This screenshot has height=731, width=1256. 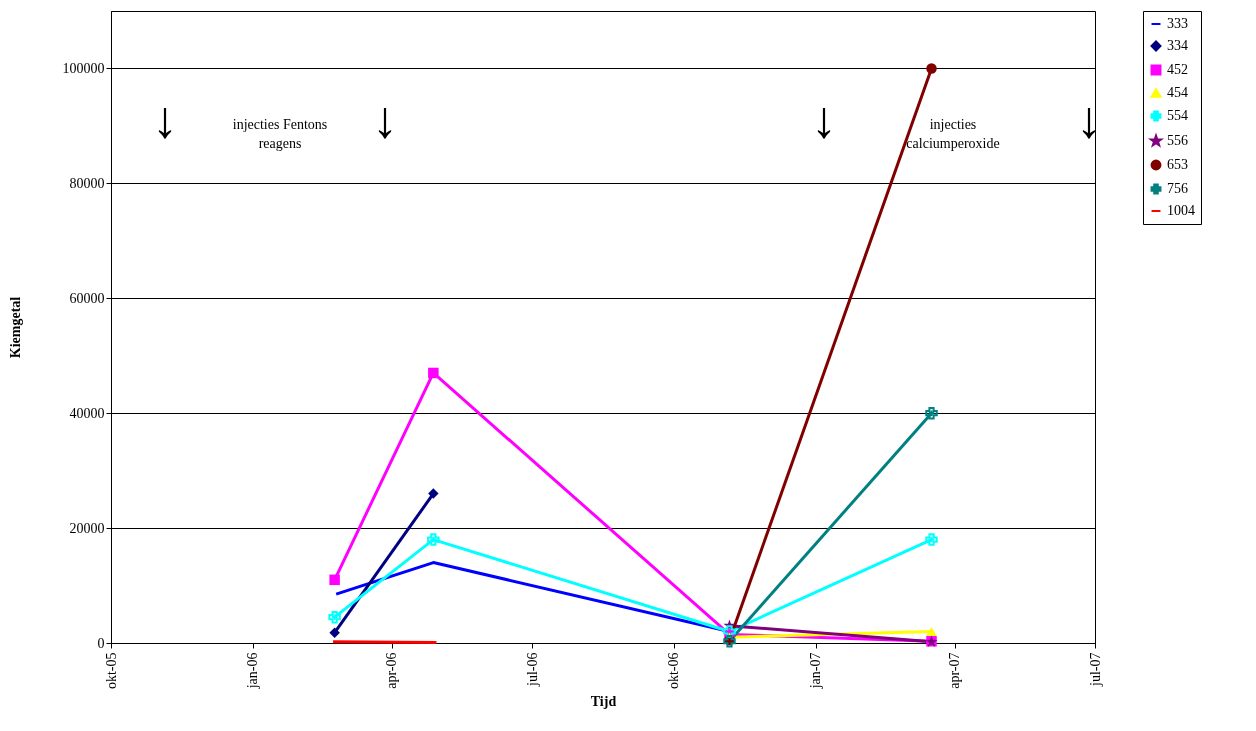 What do you see at coordinates (111, 671) in the screenshot?
I see `x-tick-label: okt-05` at bounding box center [111, 671].